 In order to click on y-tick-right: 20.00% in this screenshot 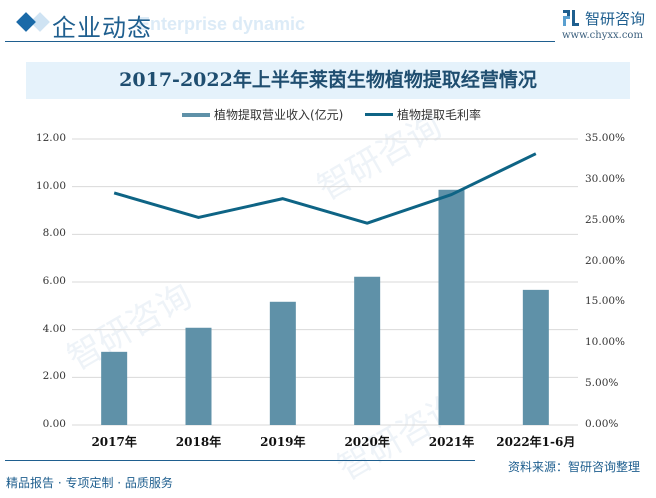, I will do `click(605, 260)`.